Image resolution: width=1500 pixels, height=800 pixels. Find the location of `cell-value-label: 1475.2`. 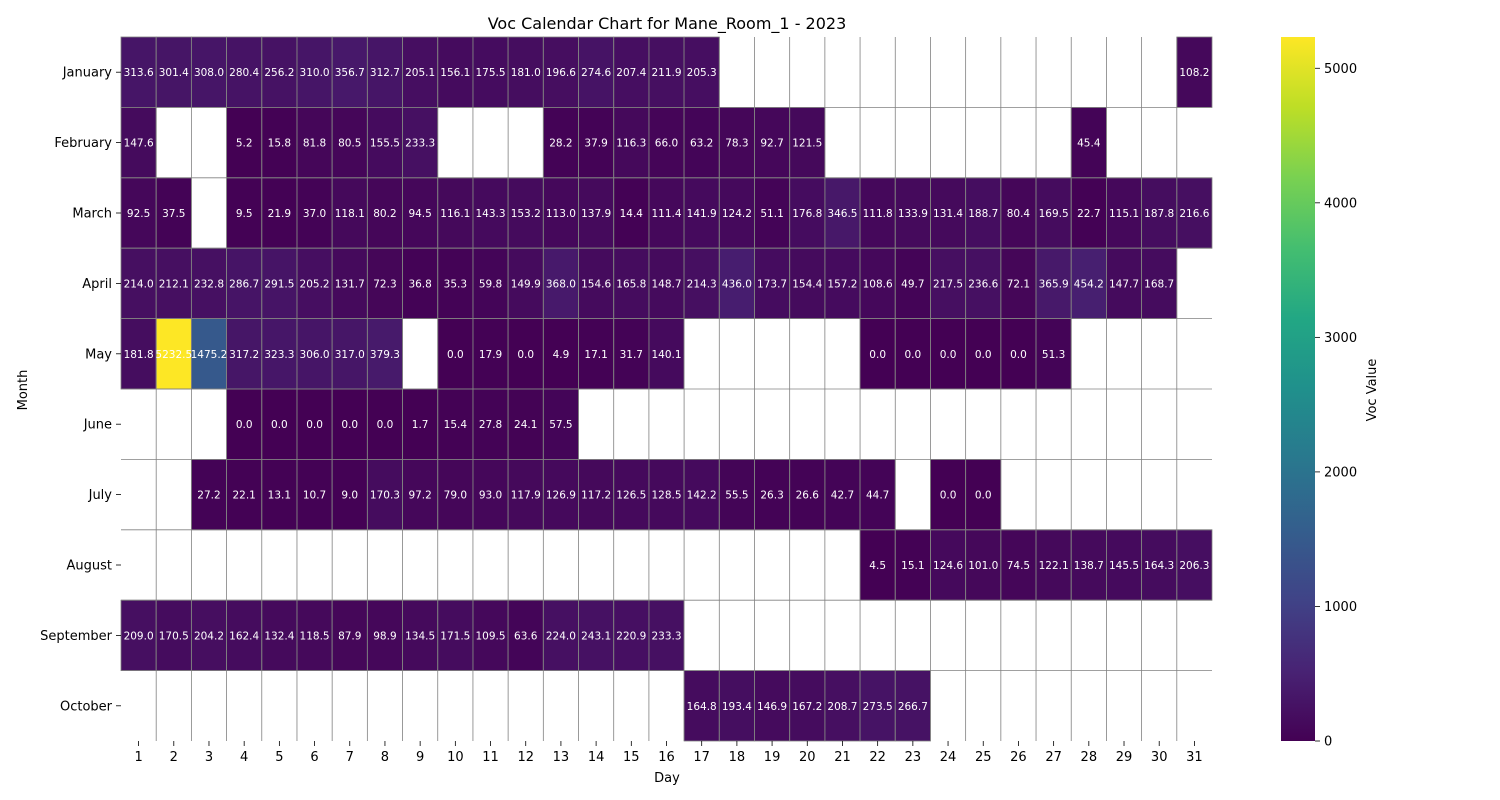

cell-value-label: 1475.2 is located at coordinates (209, 355).